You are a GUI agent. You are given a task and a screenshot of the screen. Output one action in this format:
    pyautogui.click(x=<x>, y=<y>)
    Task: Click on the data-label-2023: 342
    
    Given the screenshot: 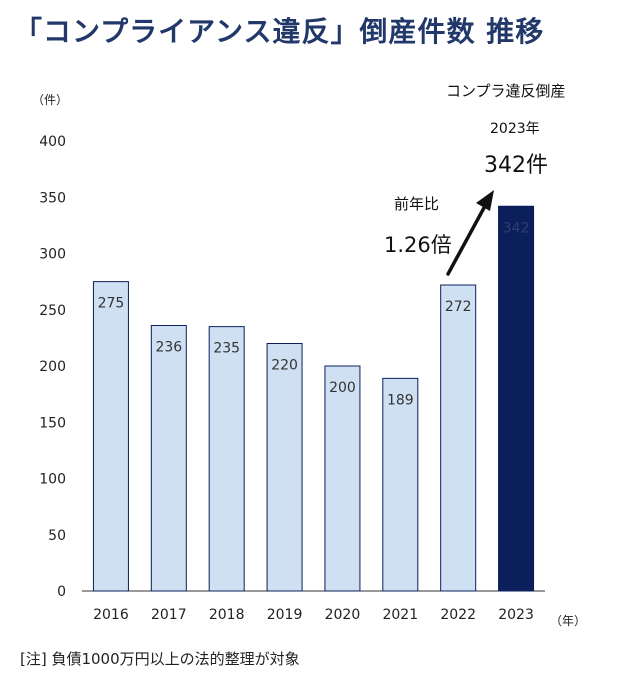 What is the action you would take?
    pyautogui.click(x=516, y=228)
    